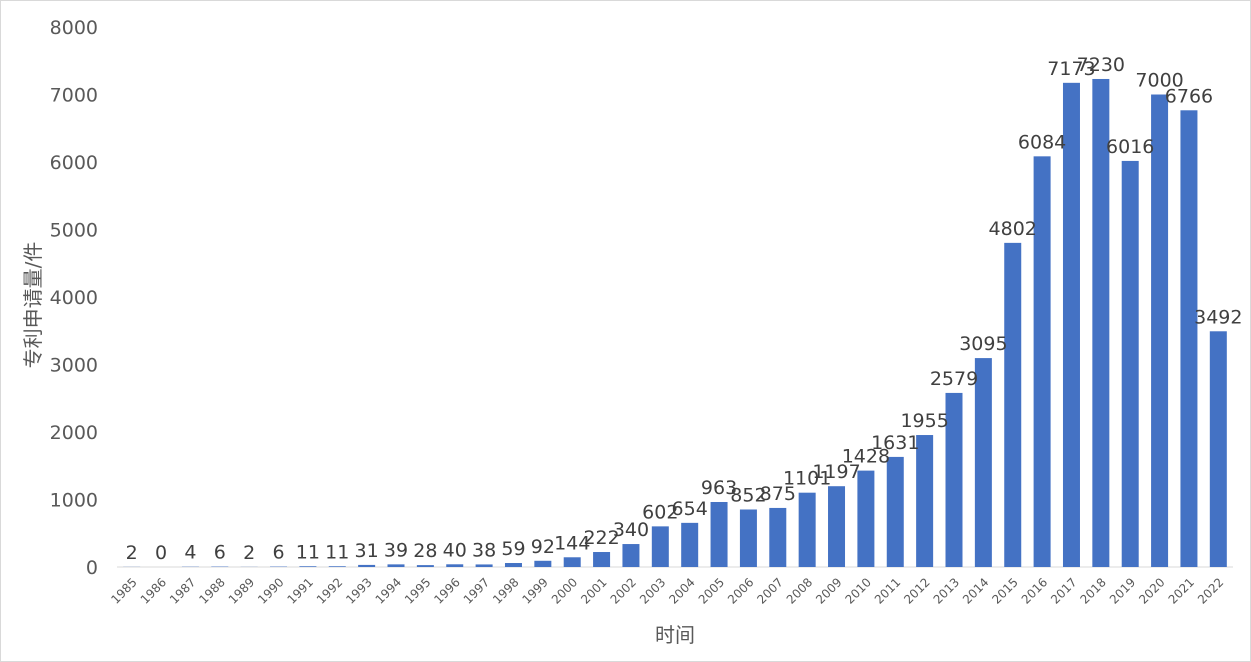  What do you see at coordinates (807, 529) in the screenshot?
I see `bar-2008` at bounding box center [807, 529].